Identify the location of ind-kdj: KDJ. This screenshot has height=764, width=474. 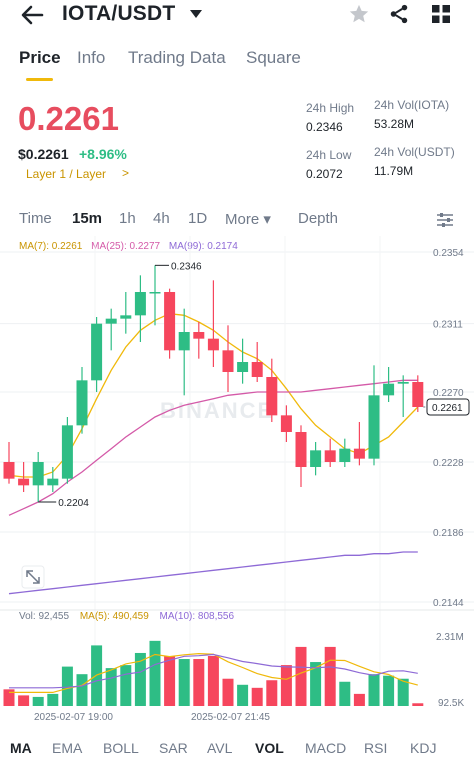
(423, 748).